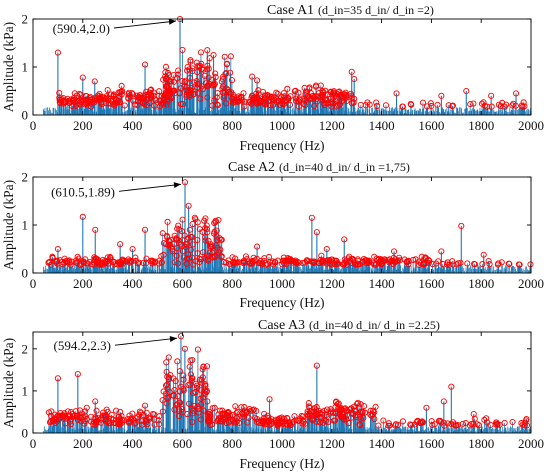 The width and height of the screenshot is (550, 475). I want to click on x-tick-label: 2000, so click(531, 125).